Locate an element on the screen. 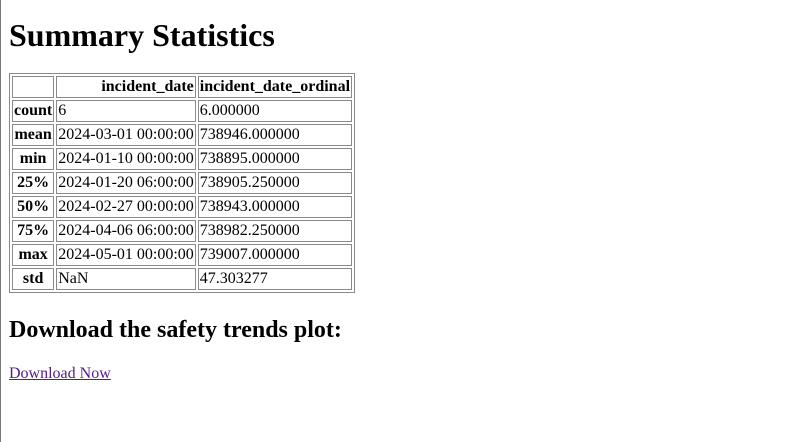  download-heading: Download the safety trends plot: is located at coordinates (175, 330).